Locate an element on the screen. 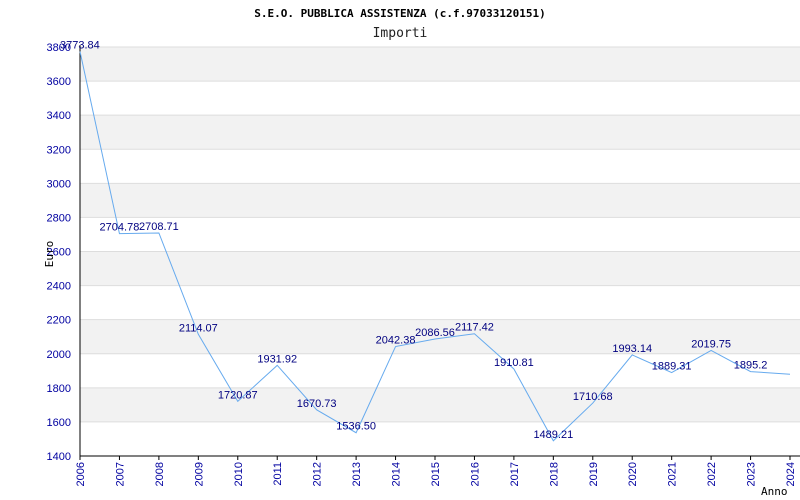 The width and height of the screenshot is (800, 500). data-label: 1536.50 is located at coordinates (356, 427).